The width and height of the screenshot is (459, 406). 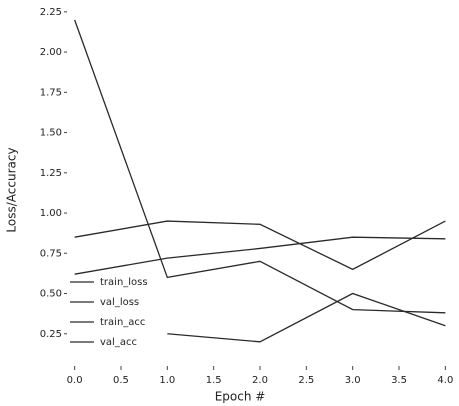 I want to click on y-tick-label: 2.00, so click(x=51, y=52).